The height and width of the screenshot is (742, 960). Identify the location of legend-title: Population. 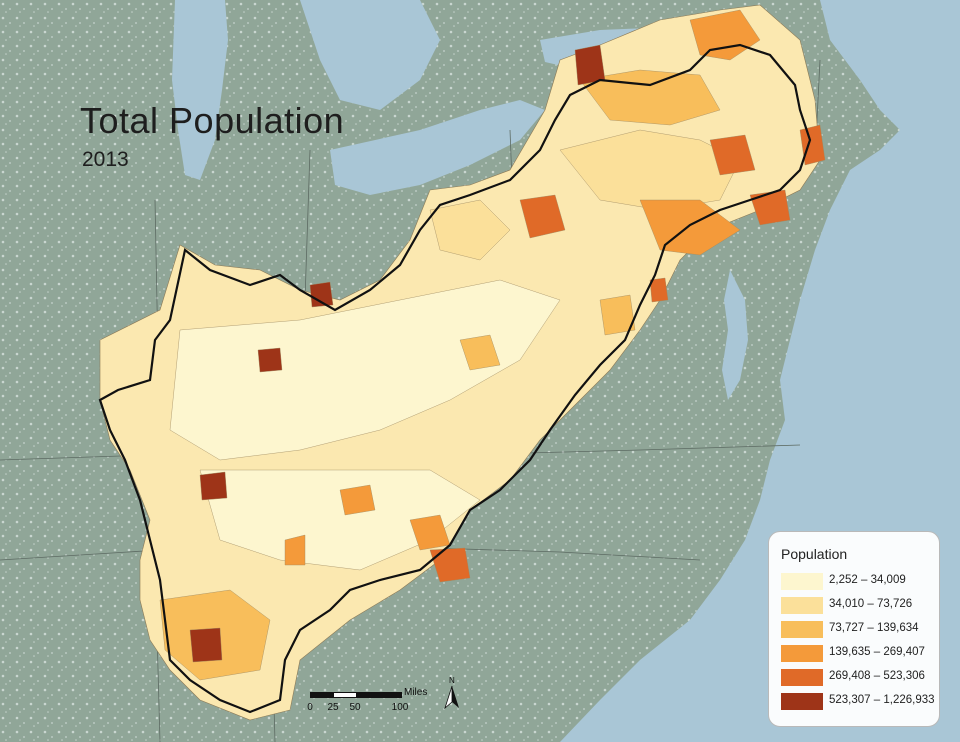
(814, 554).